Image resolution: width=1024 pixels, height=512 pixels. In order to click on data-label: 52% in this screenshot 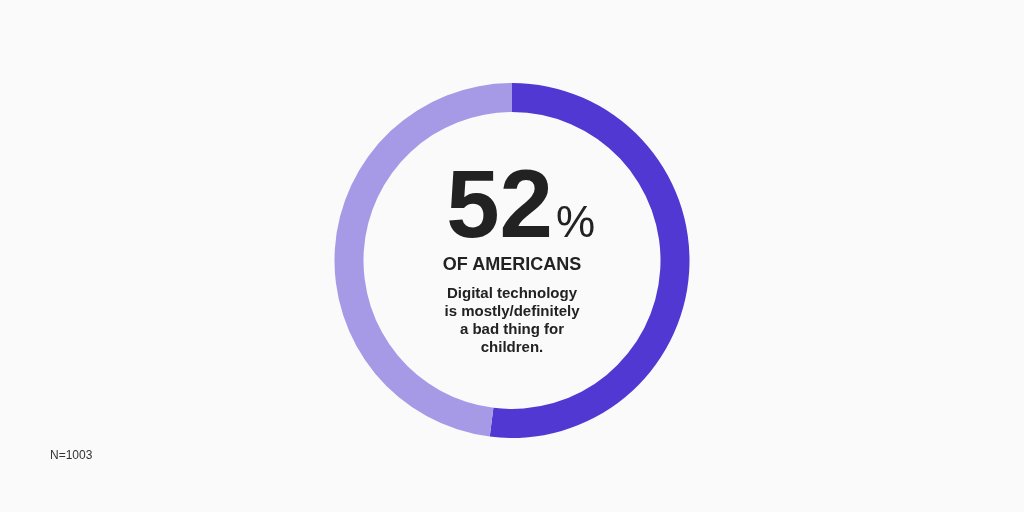, I will do `click(521, 203)`.